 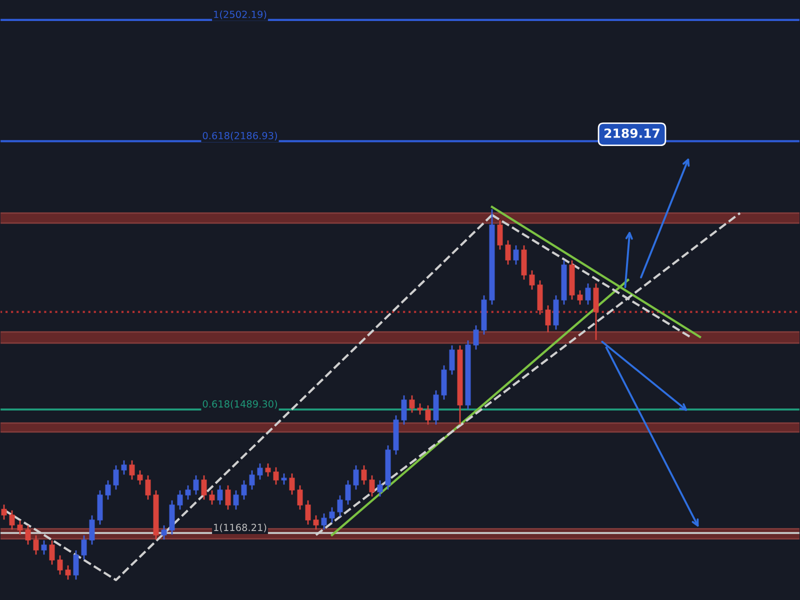 What do you see at coordinates (239, 136) in the screenshot?
I see `ref-line-label: 0.618(2186.93)` at bounding box center [239, 136].